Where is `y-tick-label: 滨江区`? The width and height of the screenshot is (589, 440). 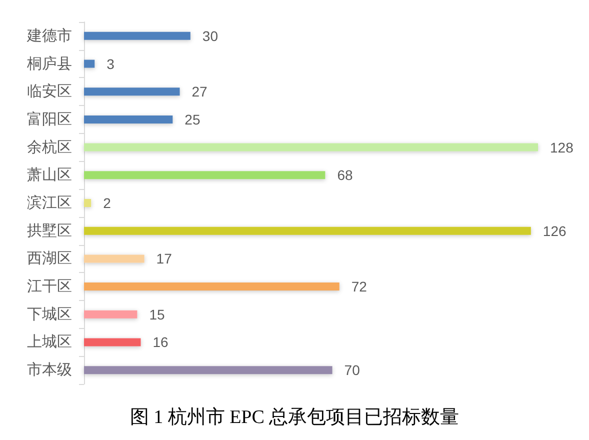 y-tick-label: 滨江区 is located at coordinates (49, 203).